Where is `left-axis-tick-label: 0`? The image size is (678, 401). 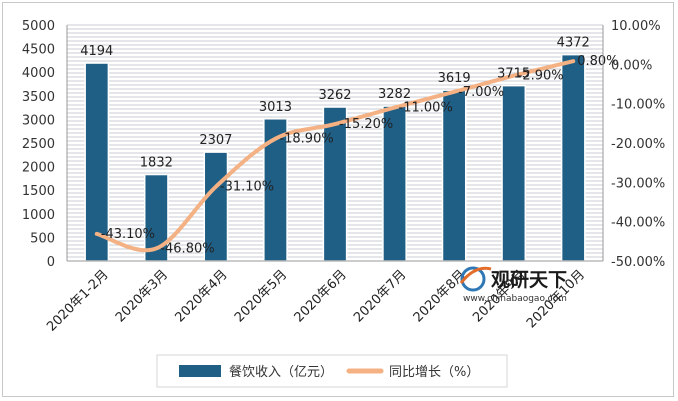 left-axis-tick-label: 0 is located at coordinates (51, 262).